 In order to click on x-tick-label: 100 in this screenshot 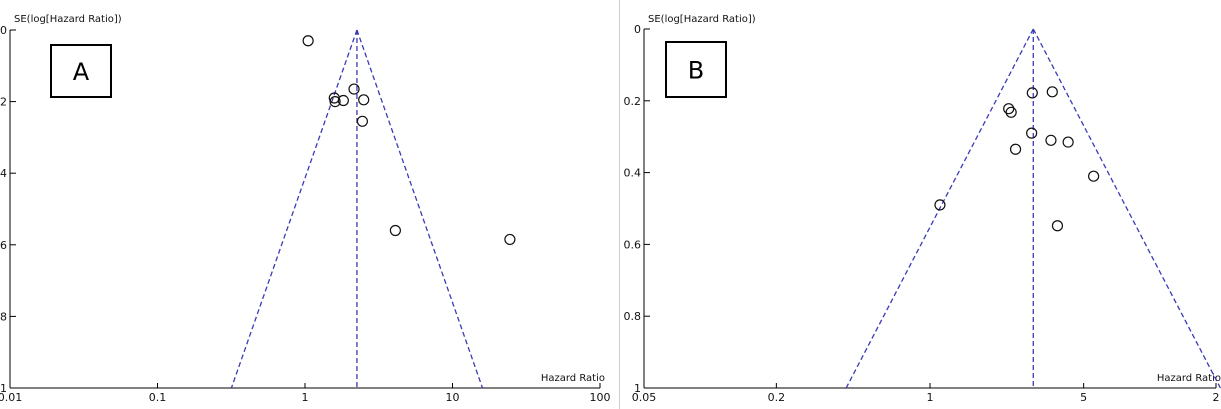, I will do `click(600, 397)`.